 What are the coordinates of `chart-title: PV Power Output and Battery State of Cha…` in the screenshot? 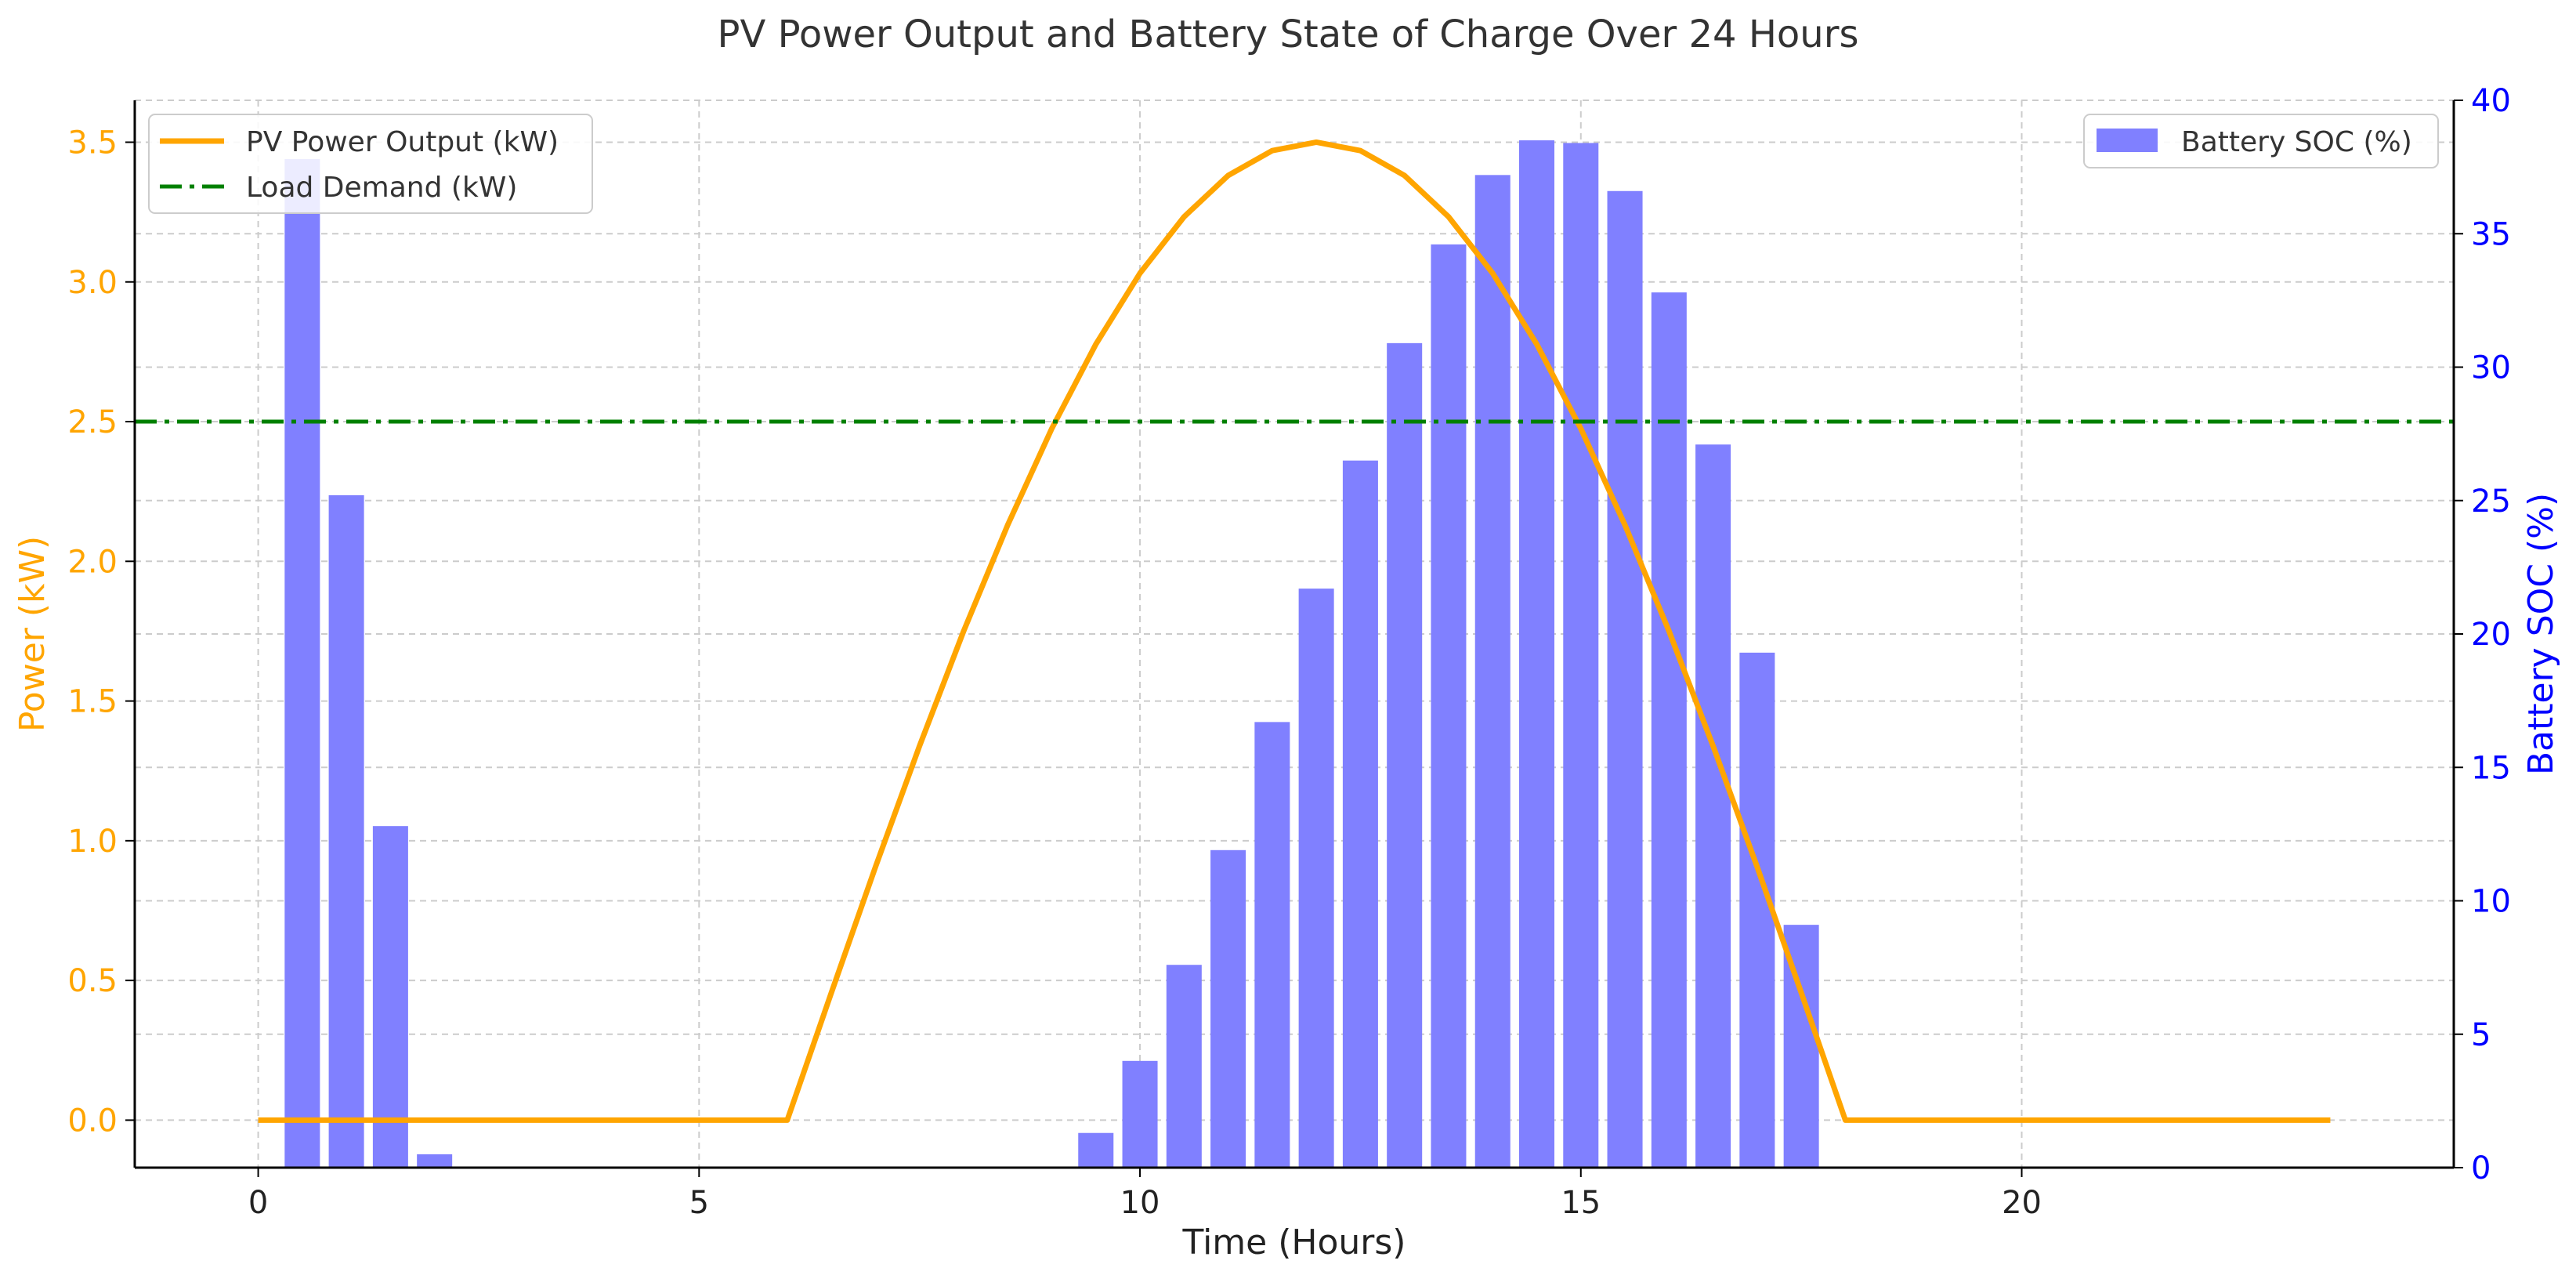 It's located at (1288, 34).